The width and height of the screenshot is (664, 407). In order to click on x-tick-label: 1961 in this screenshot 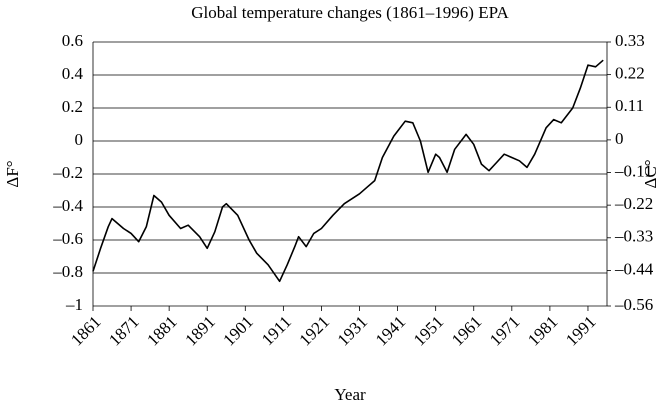, I will do `click(466, 330)`.